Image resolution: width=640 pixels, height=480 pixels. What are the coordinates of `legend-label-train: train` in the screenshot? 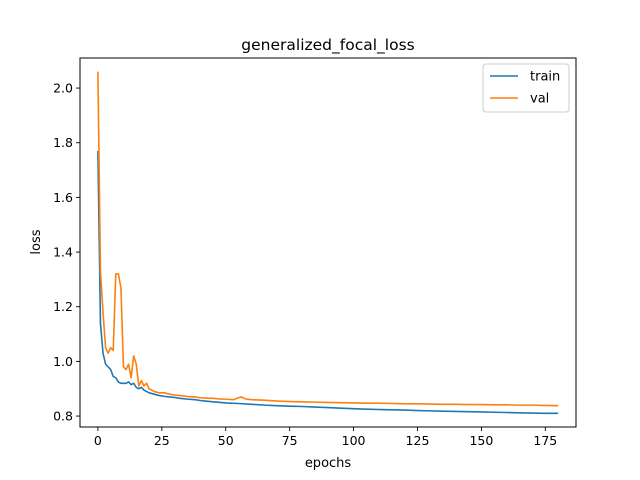 It's located at (545, 77).